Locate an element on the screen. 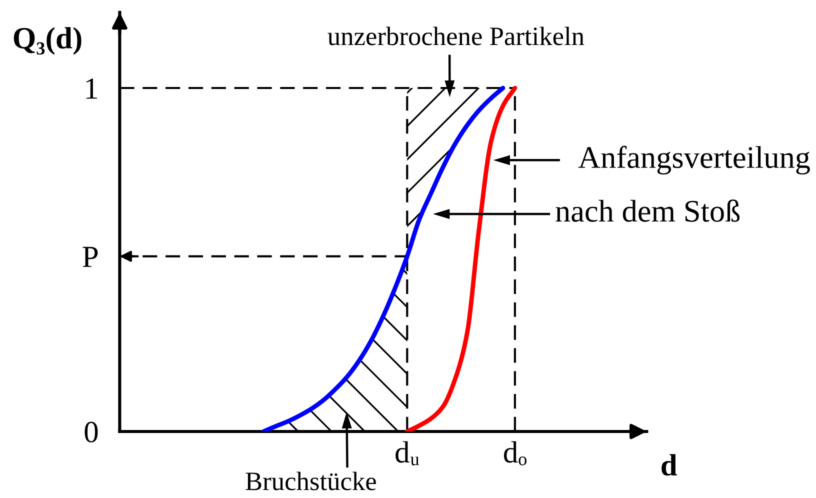 The image size is (816, 498). y-axis-title: Q₃(d) is located at coordinates (48, 41).